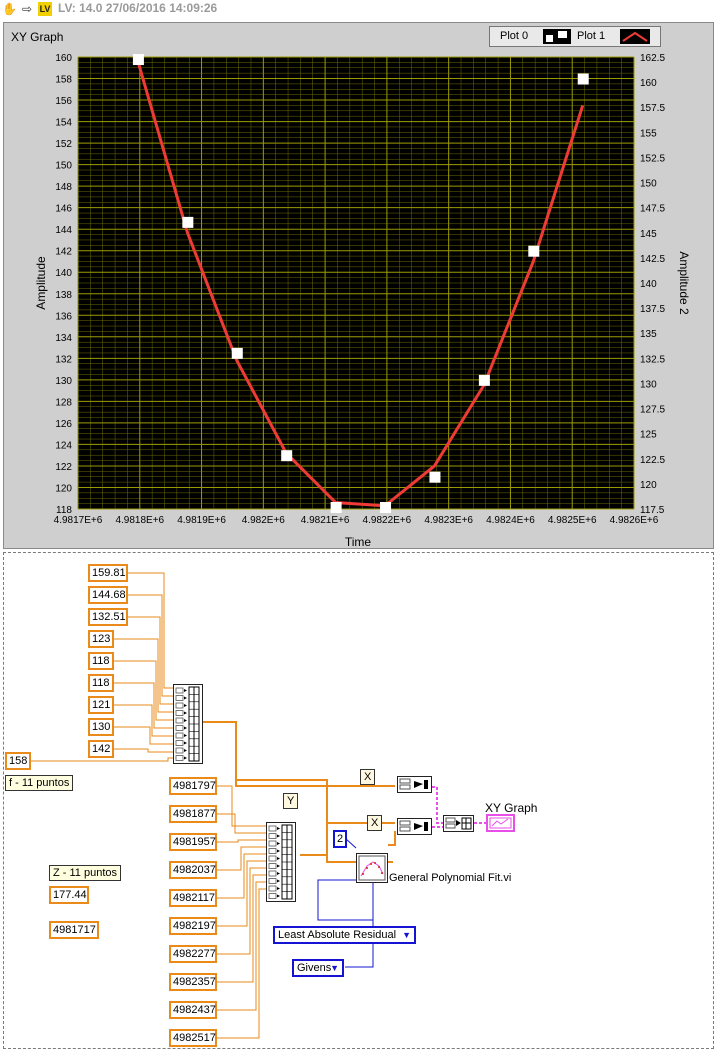 This screenshot has height=1053, width=718. Describe the element at coordinates (63, 273) in the screenshot. I see `y-tick-label: 140` at that location.